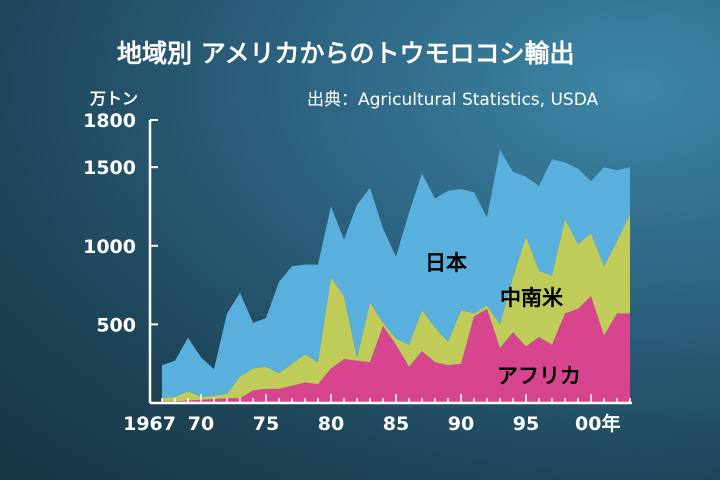  Describe the element at coordinates (345, 53) in the screenshot. I see `chart-title: 地域別 アメリカからのトウモロコシ輸出` at that location.